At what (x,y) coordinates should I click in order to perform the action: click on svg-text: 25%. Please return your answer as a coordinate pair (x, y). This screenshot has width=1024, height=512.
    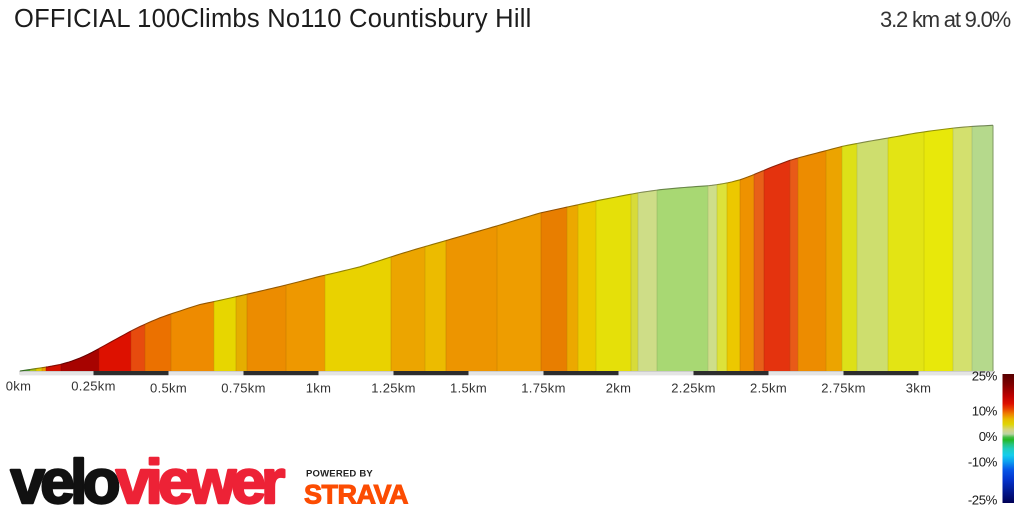
    Looking at the image, I should click on (985, 376).